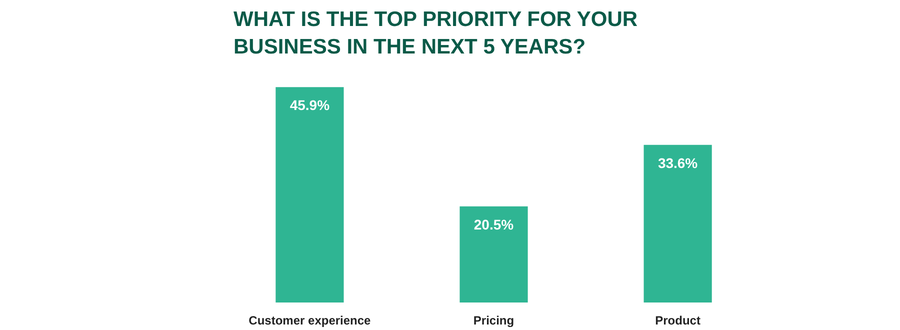 Image resolution: width=900 pixels, height=330 pixels. Describe the element at coordinates (493, 321) in the screenshot. I see `x-tick-label: Pricing` at that location.